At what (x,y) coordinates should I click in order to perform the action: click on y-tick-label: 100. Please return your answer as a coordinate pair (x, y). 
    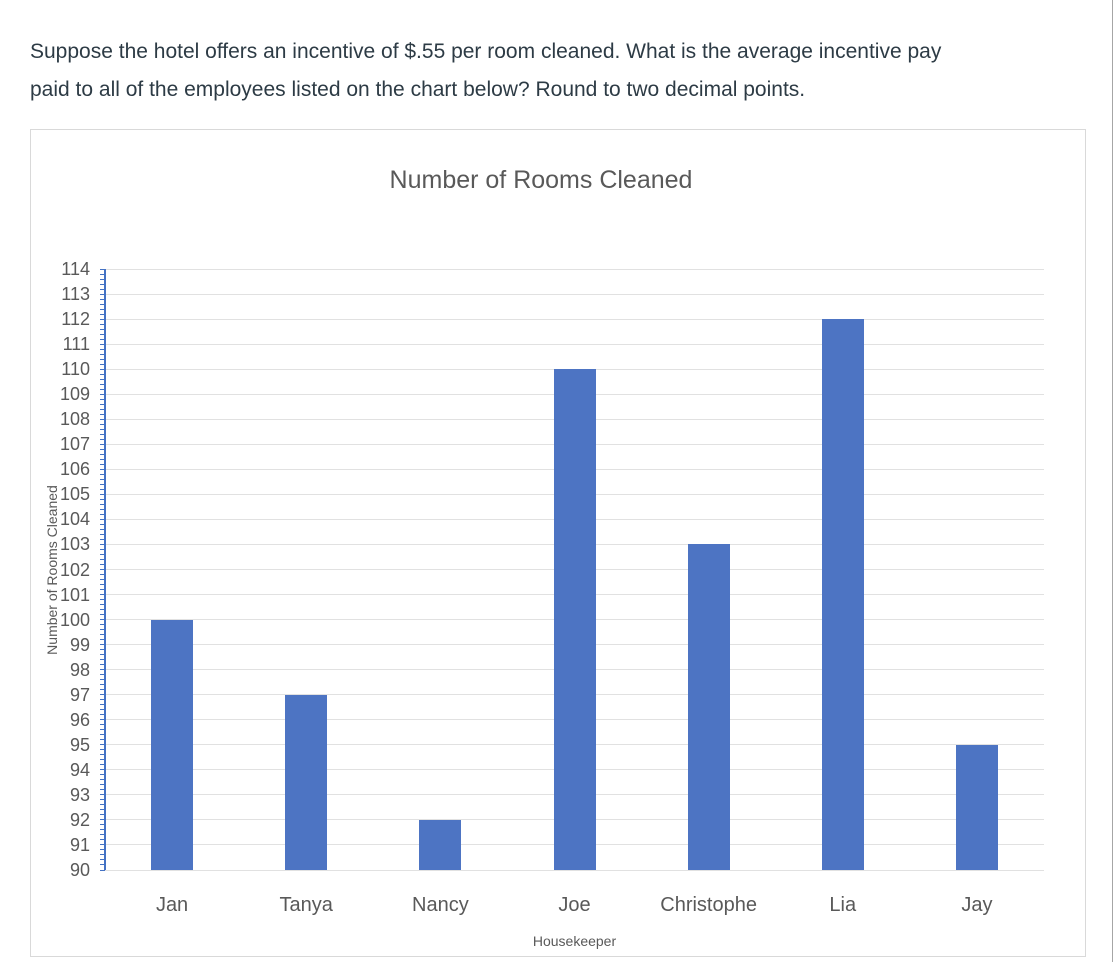
    Looking at the image, I should click on (74, 619).